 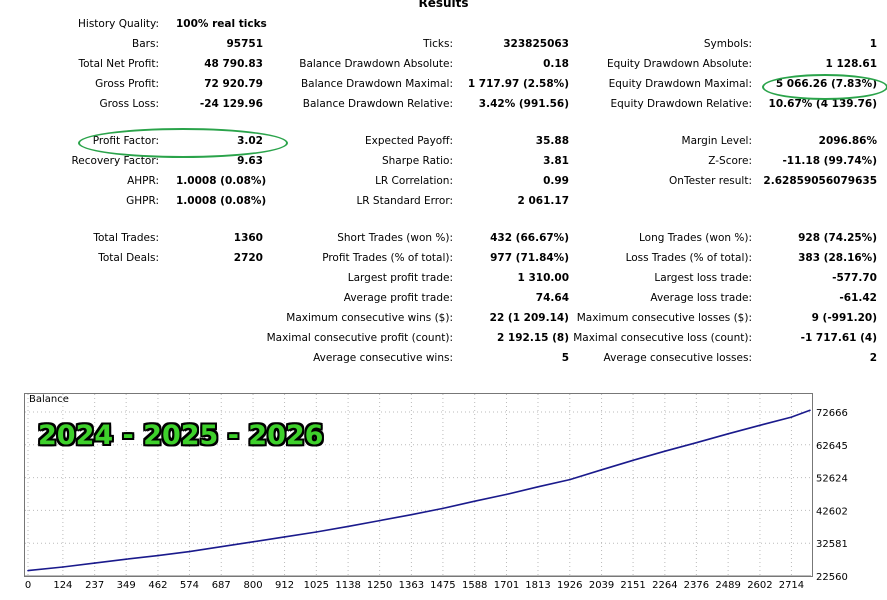 What do you see at coordinates (727, 44) in the screenshot?
I see `stat-label: Symbols:` at bounding box center [727, 44].